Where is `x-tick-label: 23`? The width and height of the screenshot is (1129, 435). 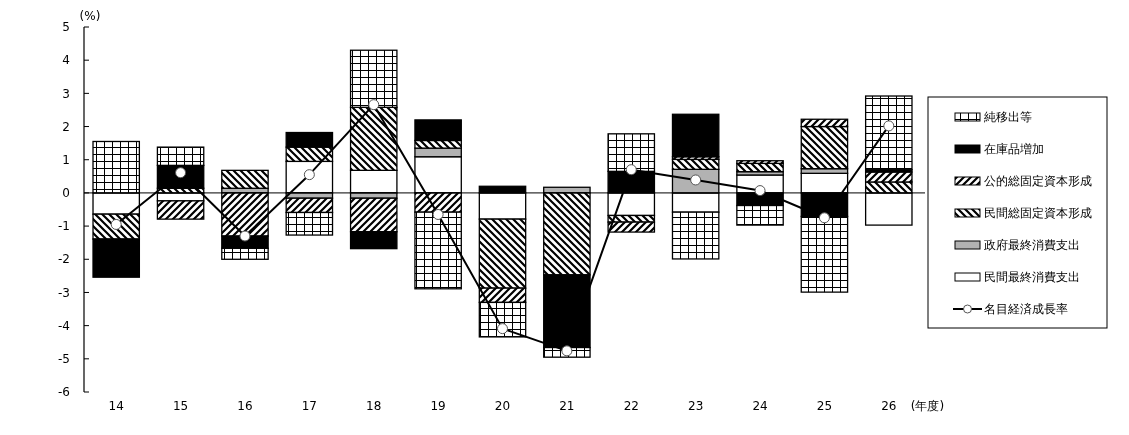 x-tick-label: 23 is located at coordinates (696, 406).